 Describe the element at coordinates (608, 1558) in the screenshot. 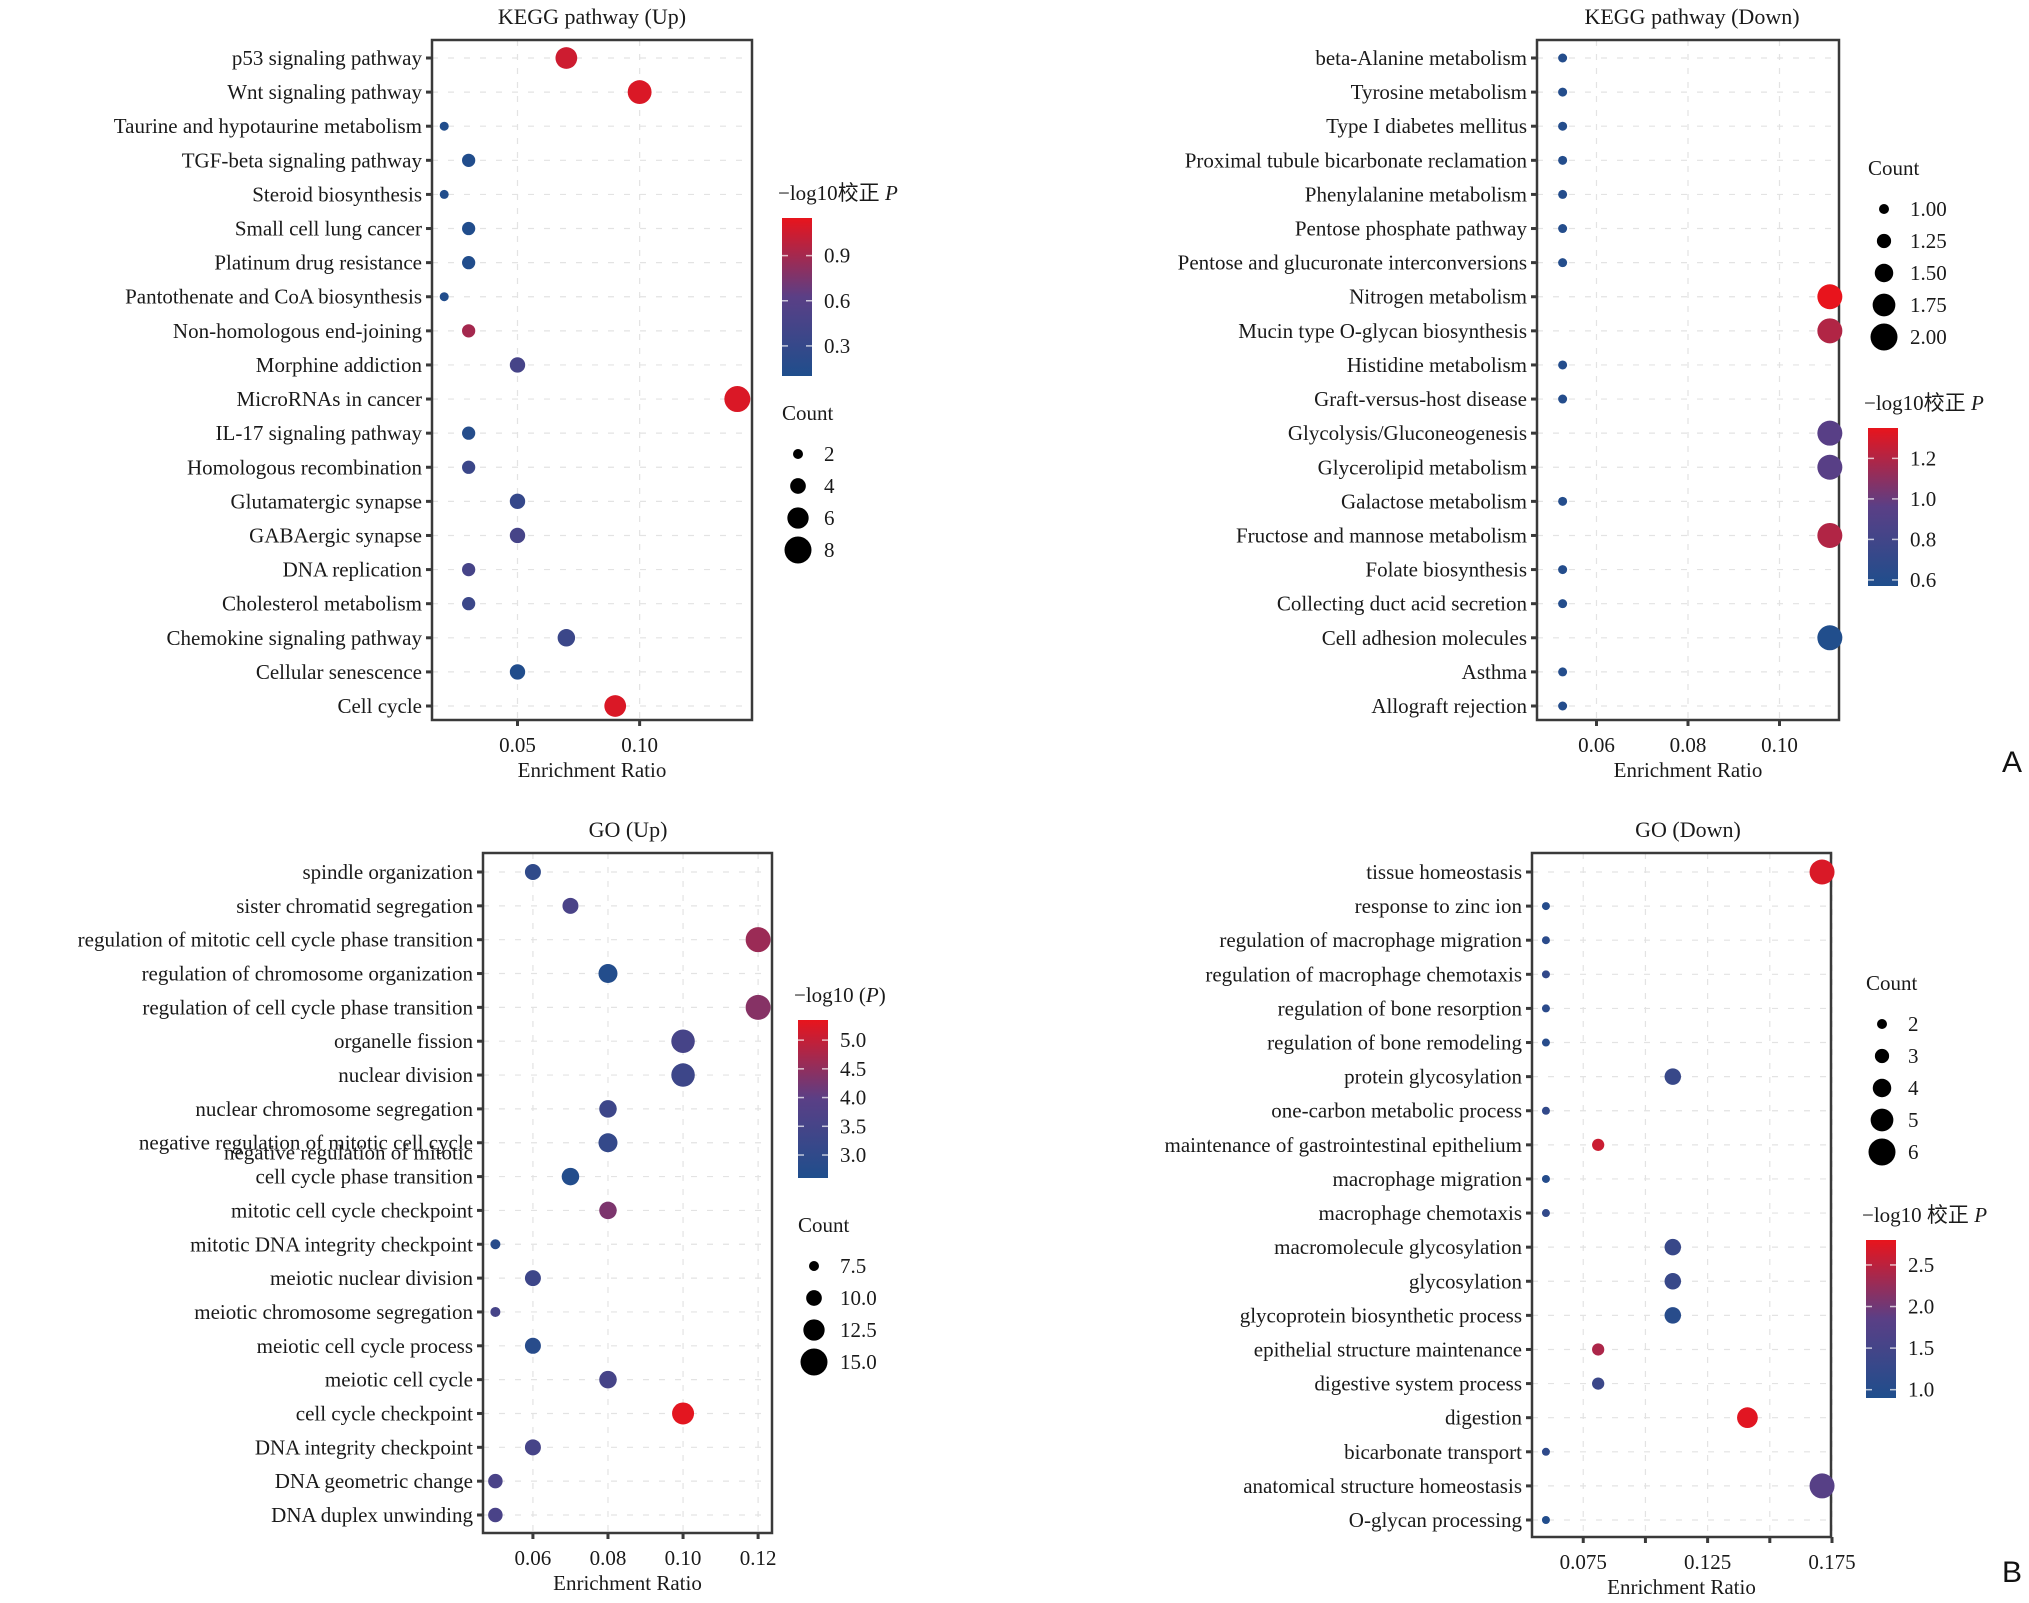

I see `x-tick-label: 0.08` at that location.